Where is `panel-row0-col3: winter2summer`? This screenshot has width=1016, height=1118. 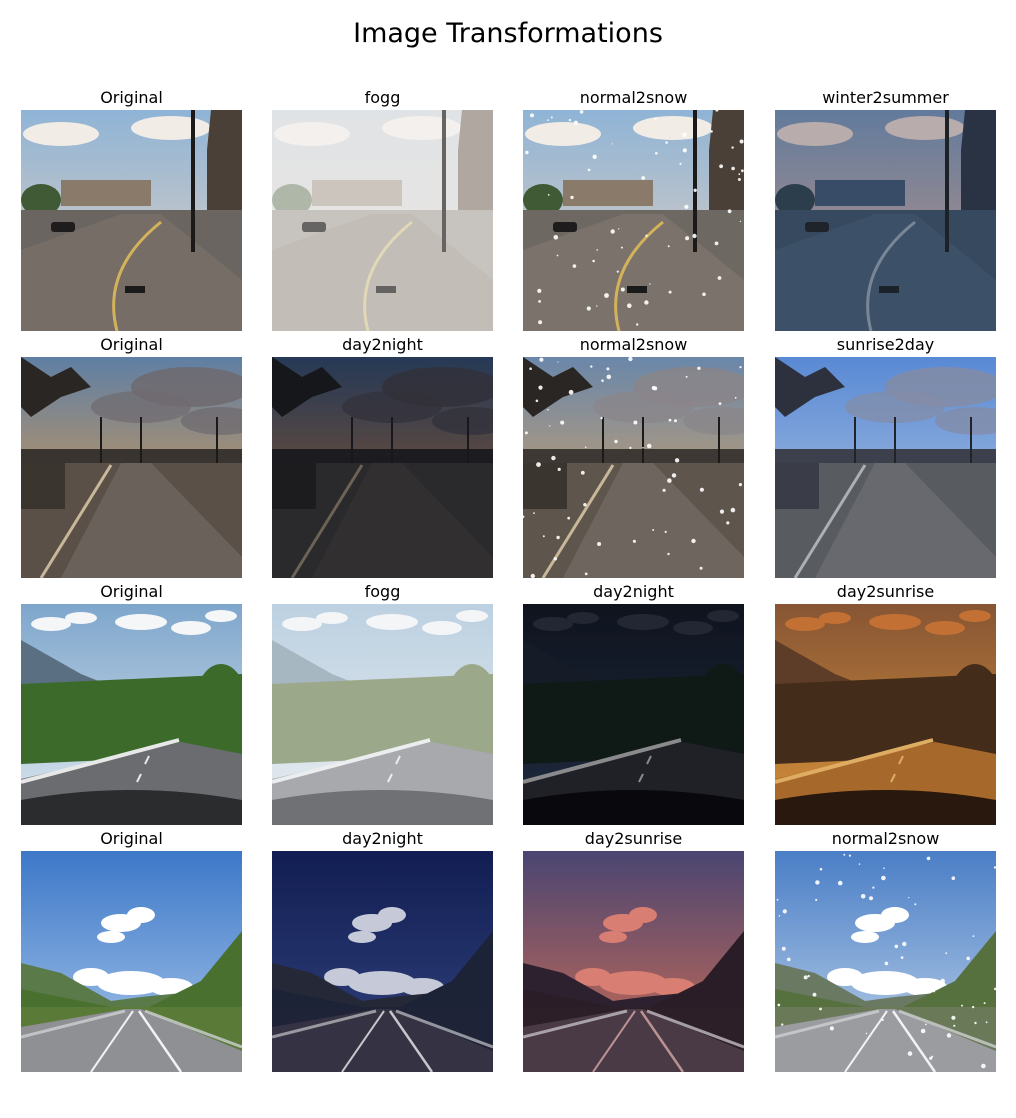
panel-row0-col3: winter2summer is located at coordinates (885, 209).